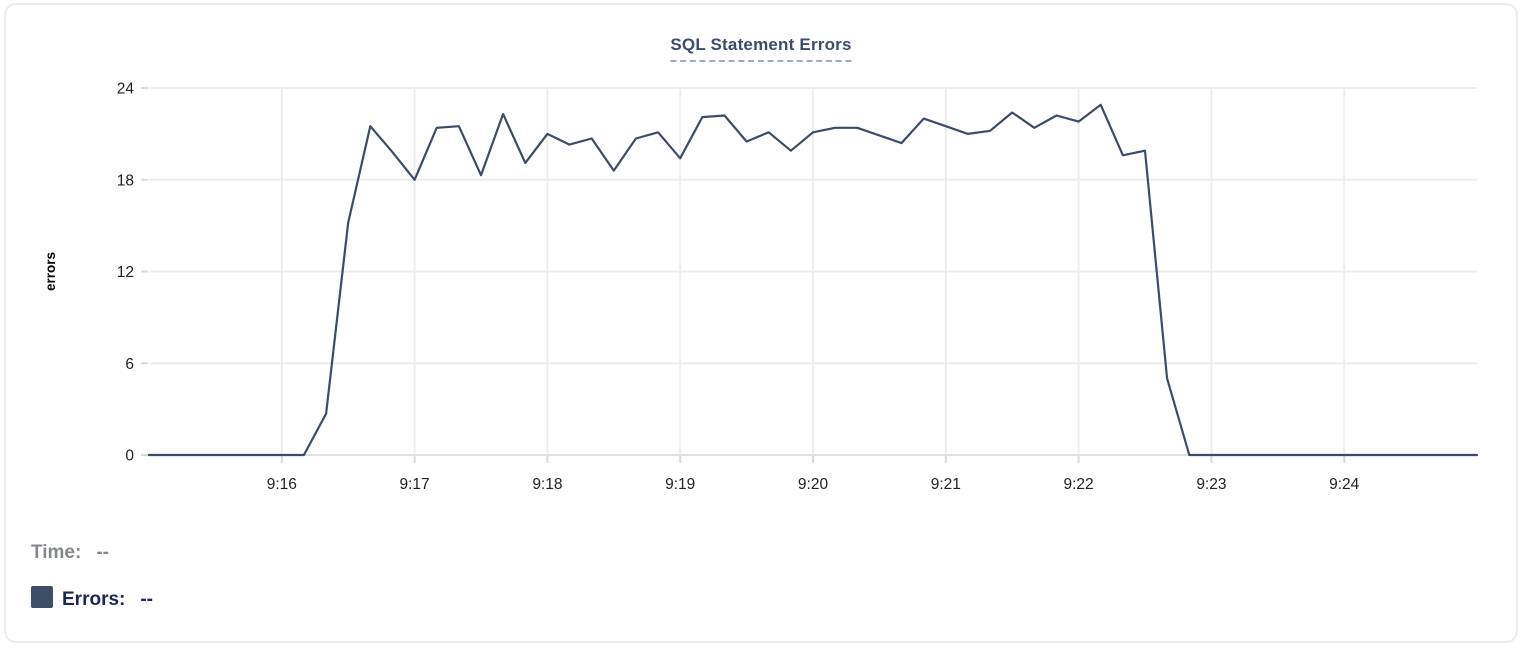 The image size is (1528, 652). What do you see at coordinates (147, 599) in the screenshot?
I see `legend-errors-value: --` at bounding box center [147, 599].